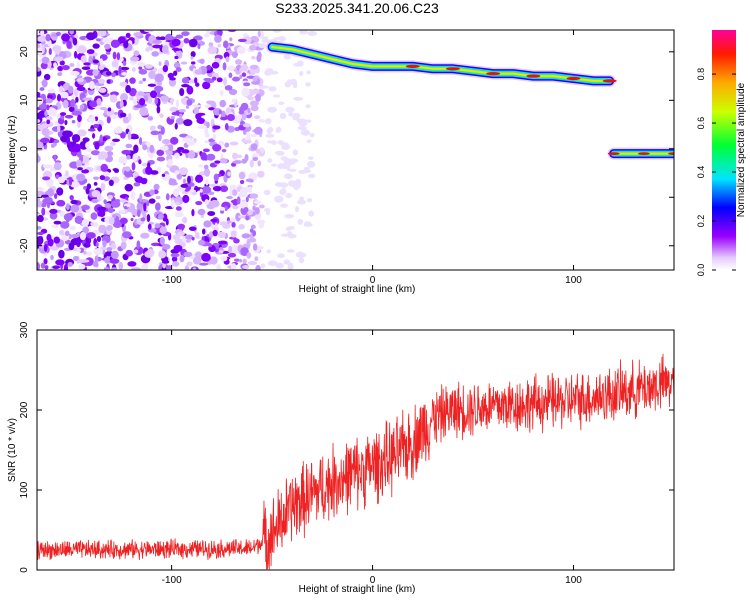 This screenshot has width=750, height=600. Describe the element at coordinates (701, 270) in the screenshot. I see `colorbar-tick-label: 0.0` at that location.